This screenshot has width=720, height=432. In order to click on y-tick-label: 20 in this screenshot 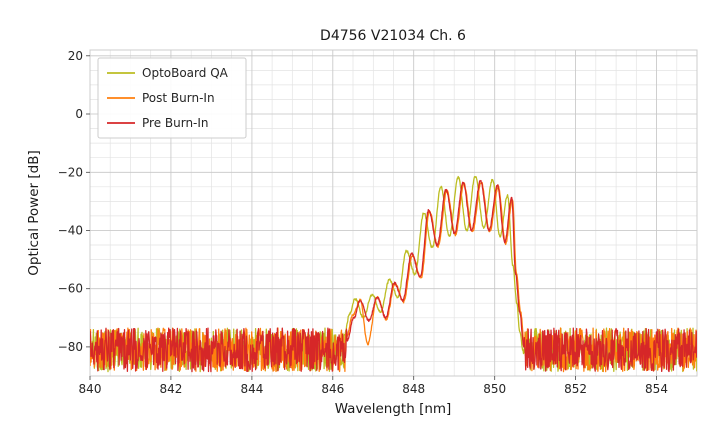, I will do `click(75, 56)`.